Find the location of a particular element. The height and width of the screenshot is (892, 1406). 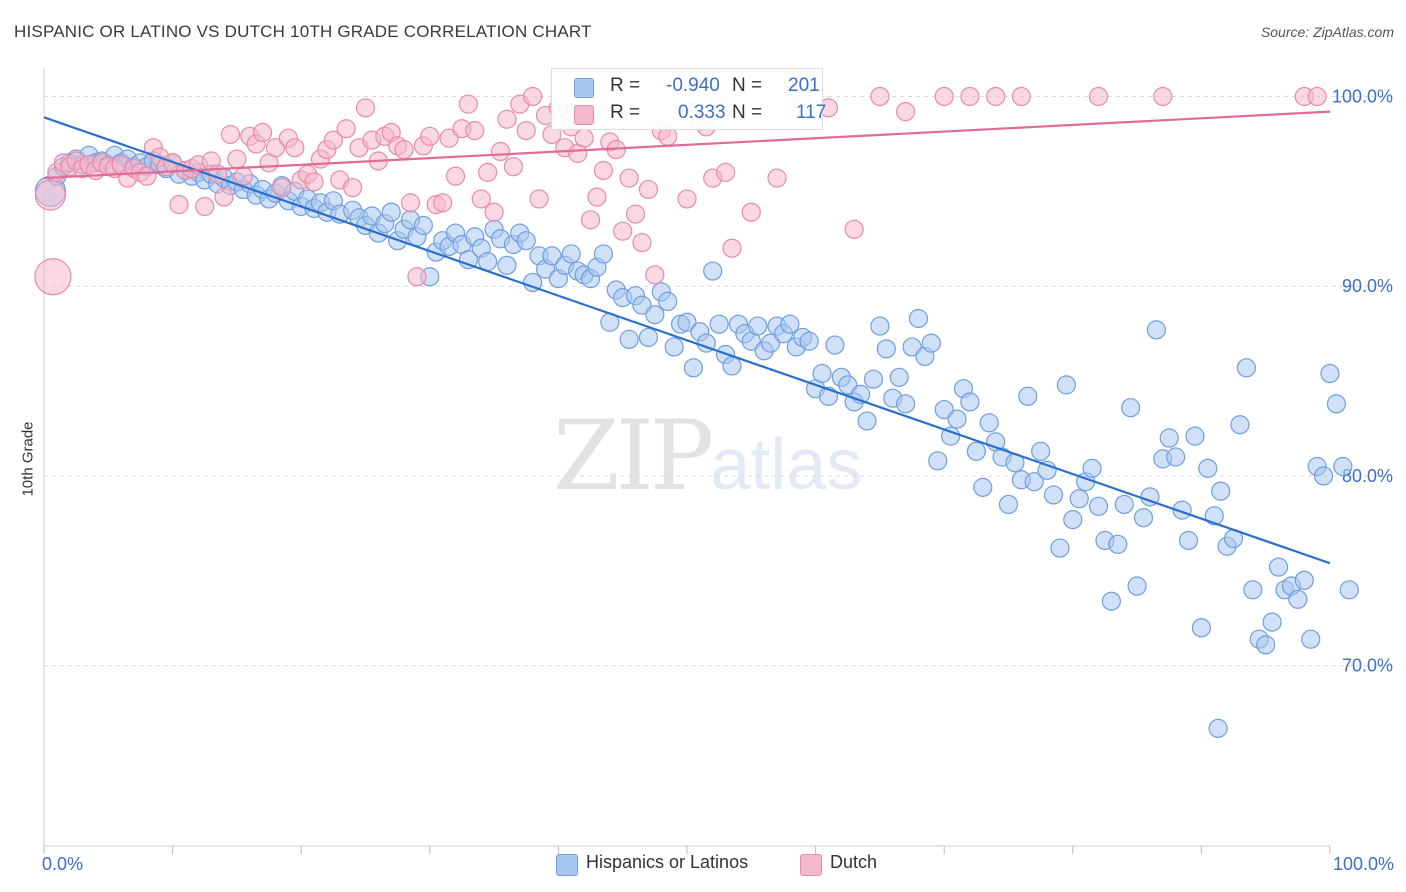

source-label: Source: ZipAtlas.com is located at coordinates (1327, 32).